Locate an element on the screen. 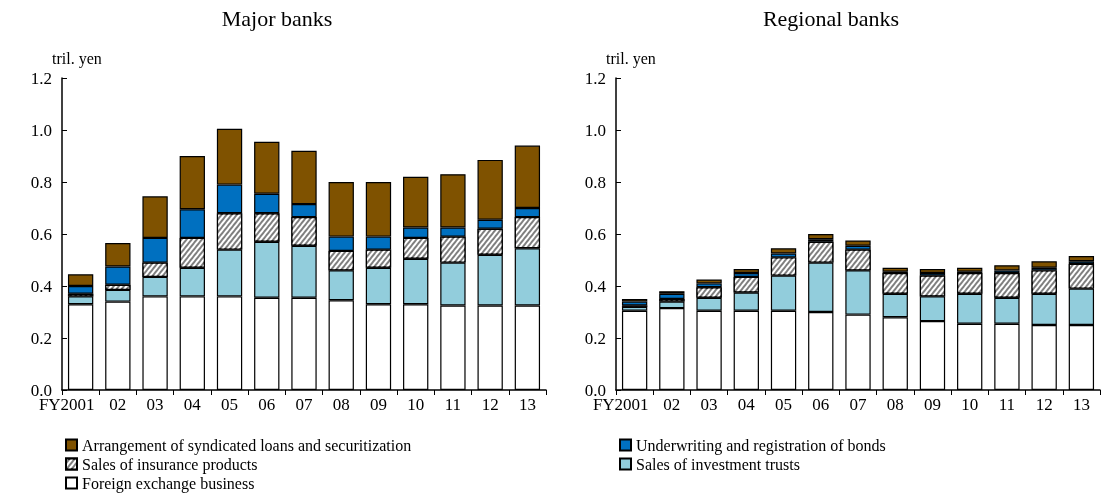  chart-title: Major banks is located at coordinates (277, 18).